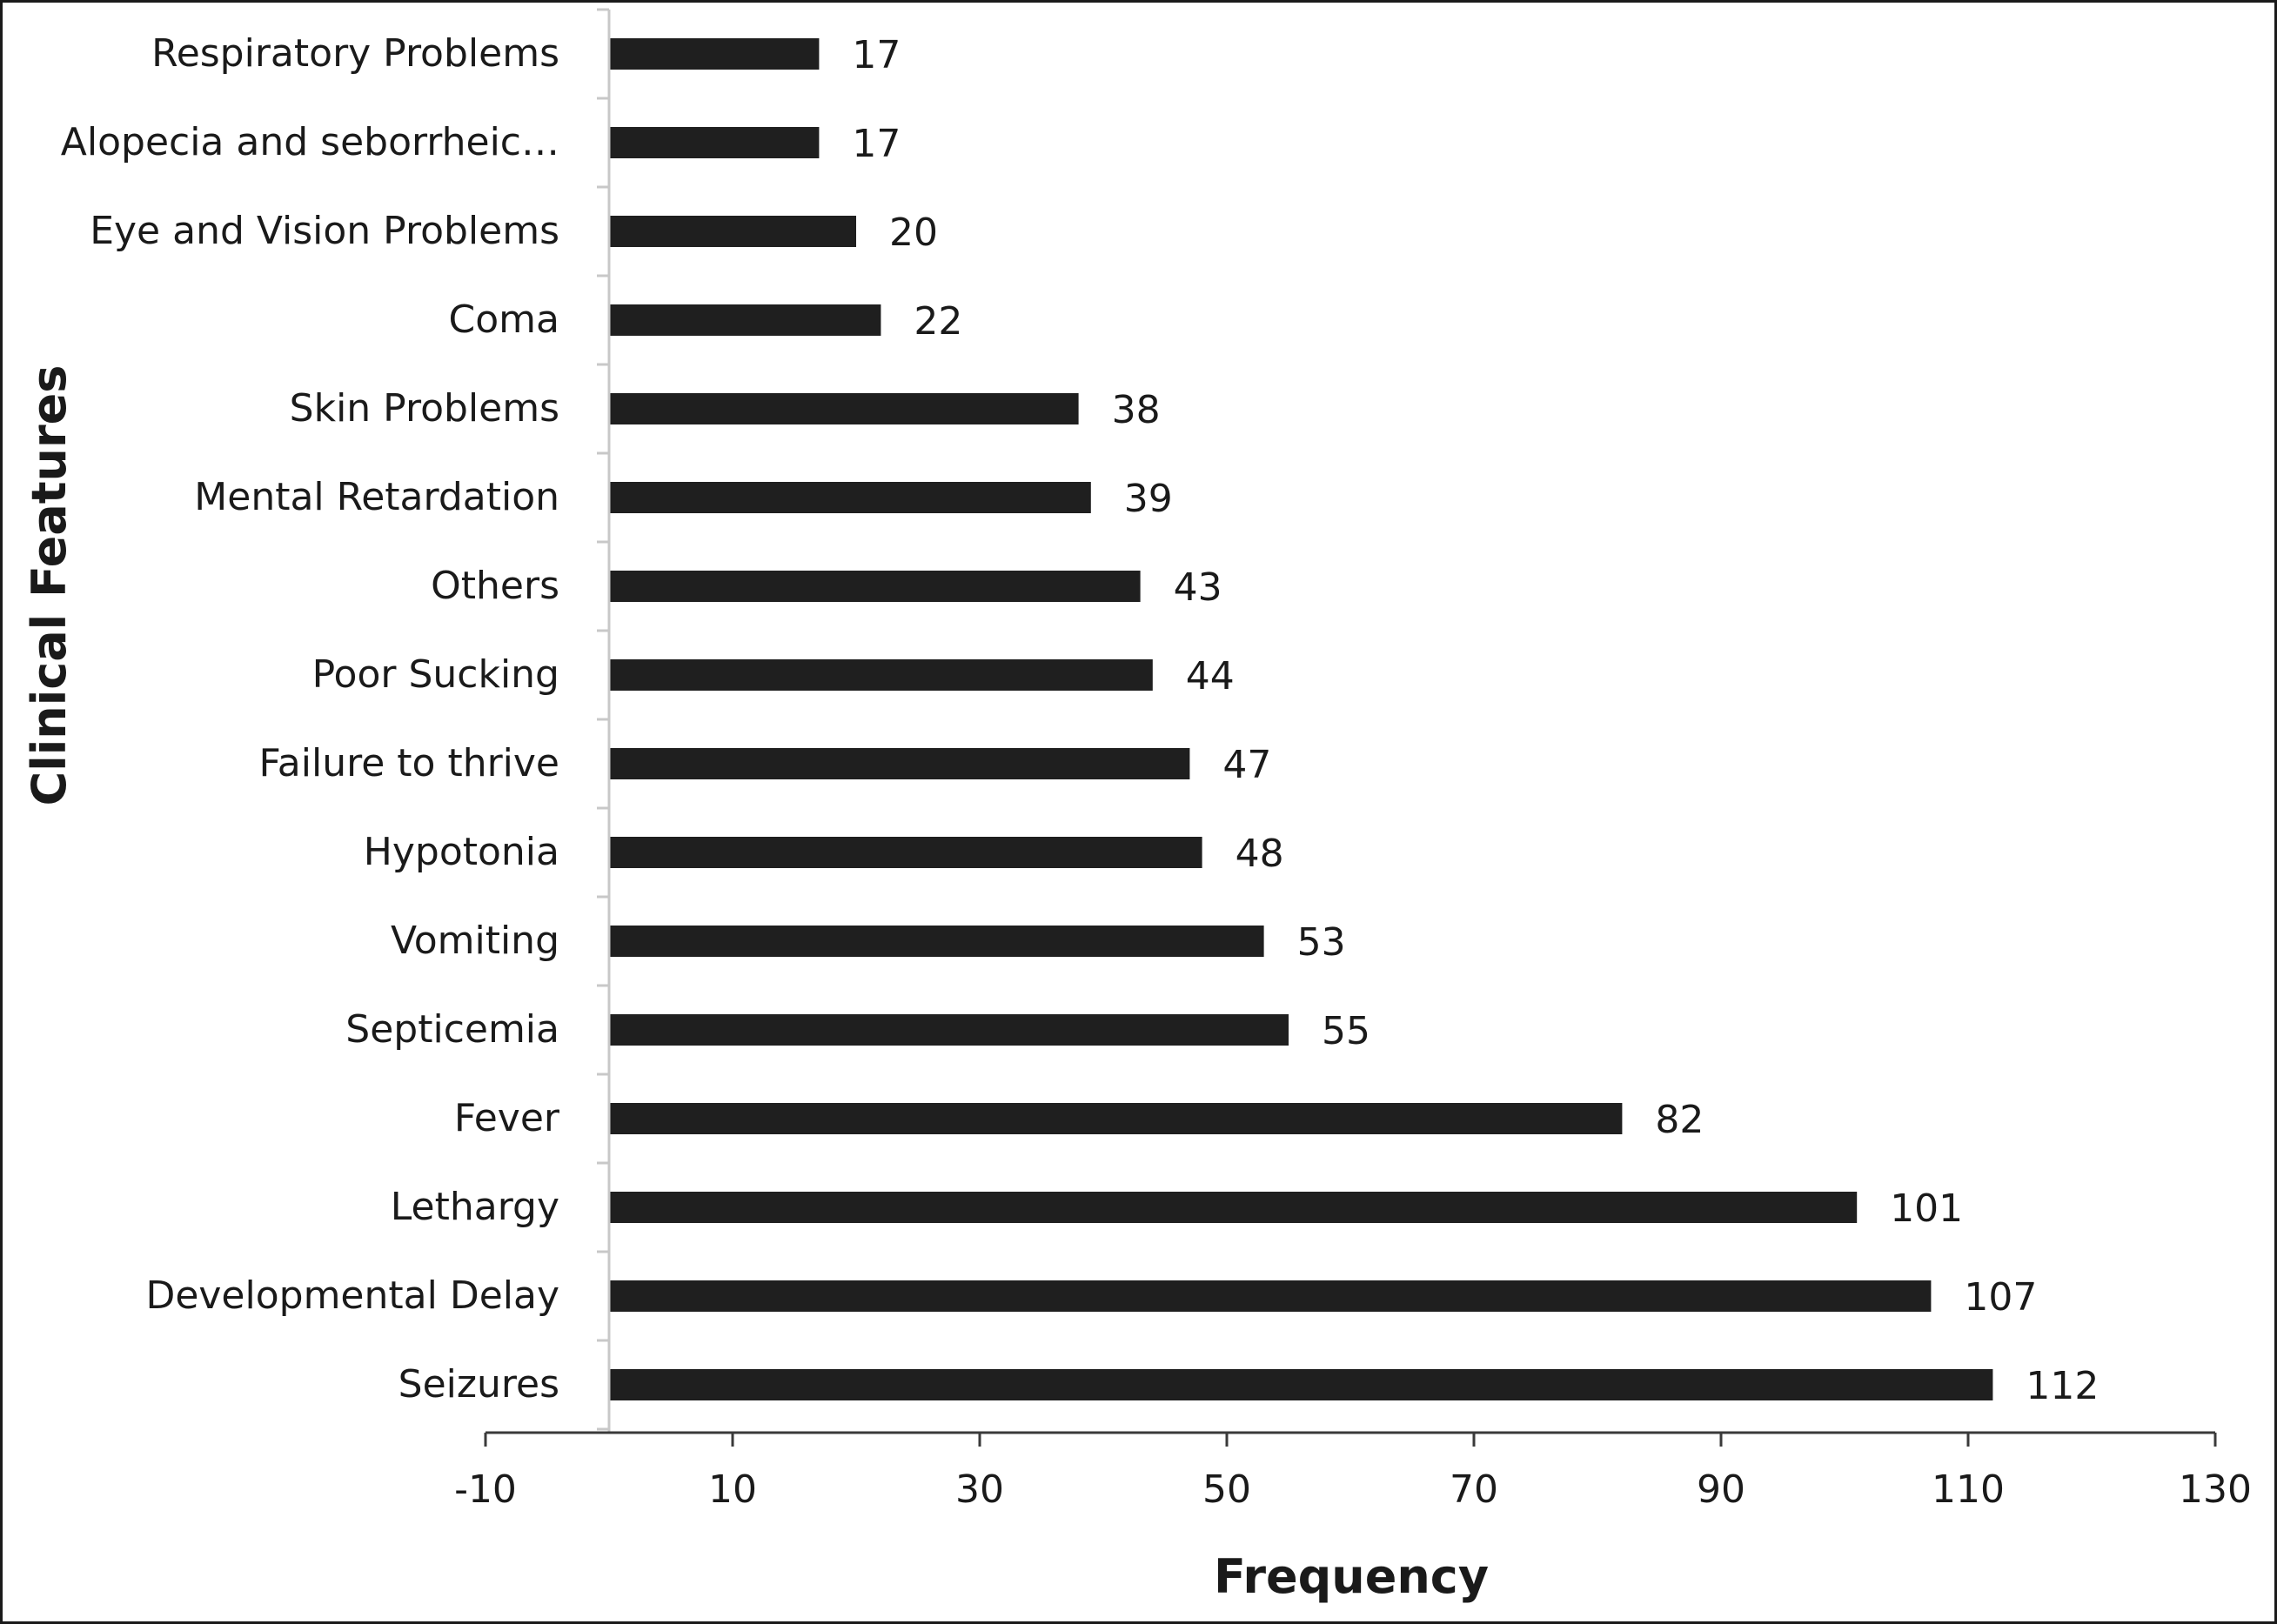 The height and width of the screenshot is (1624, 2277). Describe the element at coordinates (1926, 1209) in the screenshot. I see `data-label: 101` at that location.